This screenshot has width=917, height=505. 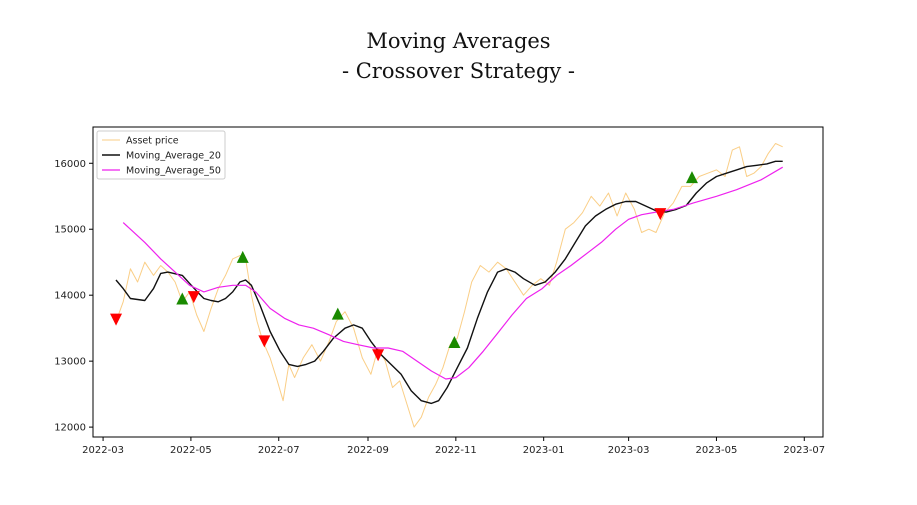 What do you see at coordinates (456, 450) in the screenshot?
I see `x-tick-label-5: 2022-11` at bounding box center [456, 450].